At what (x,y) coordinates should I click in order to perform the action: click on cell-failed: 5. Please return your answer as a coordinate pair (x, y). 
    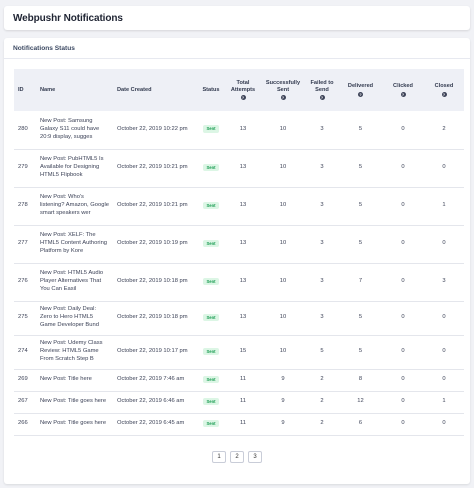
    Looking at the image, I should click on (322, 352).